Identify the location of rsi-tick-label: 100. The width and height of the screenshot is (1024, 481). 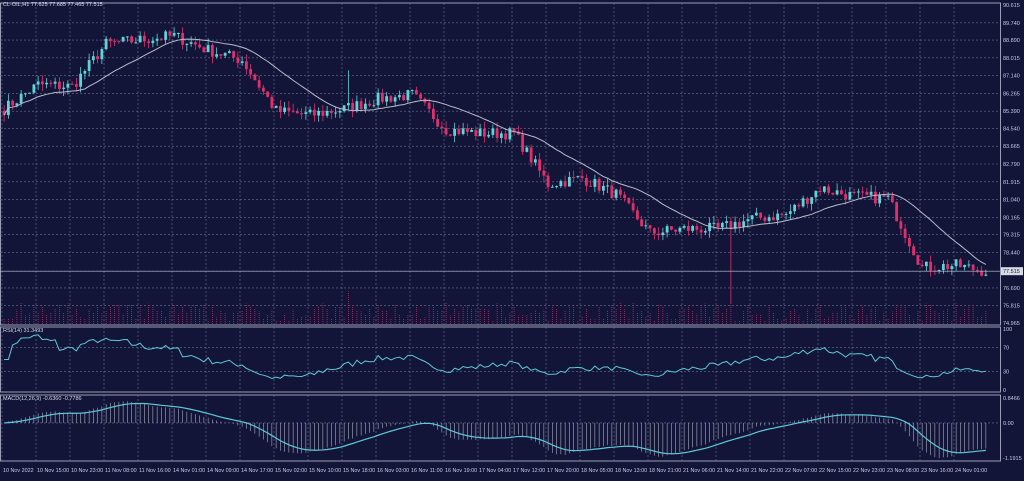
(1007, 330).